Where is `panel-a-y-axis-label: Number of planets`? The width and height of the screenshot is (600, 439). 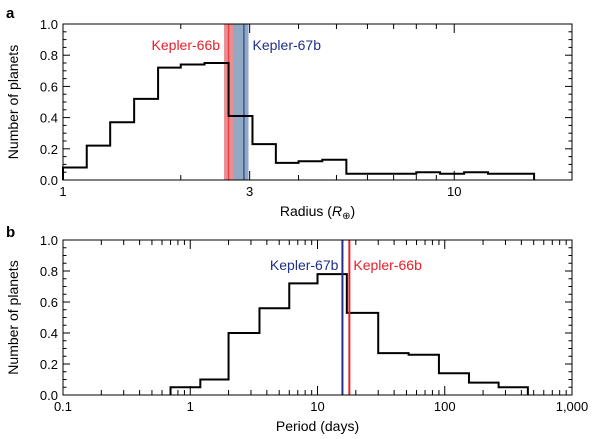
panel-a-y-axis-label: Number of planets is located at coordinates (13, 102).